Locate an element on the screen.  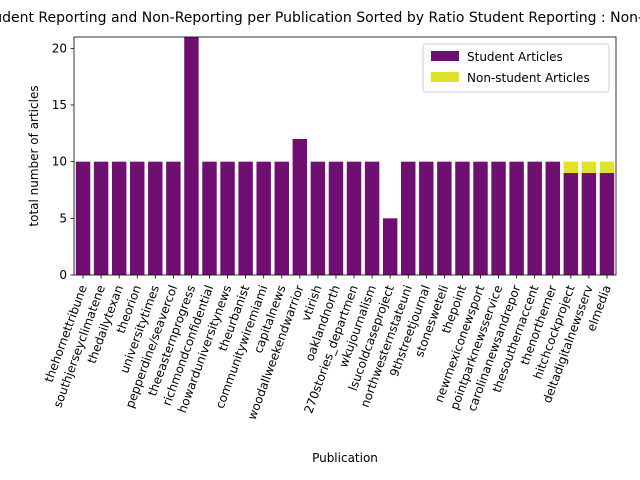
bar-student-theorion is located at coordinates (137, 218).